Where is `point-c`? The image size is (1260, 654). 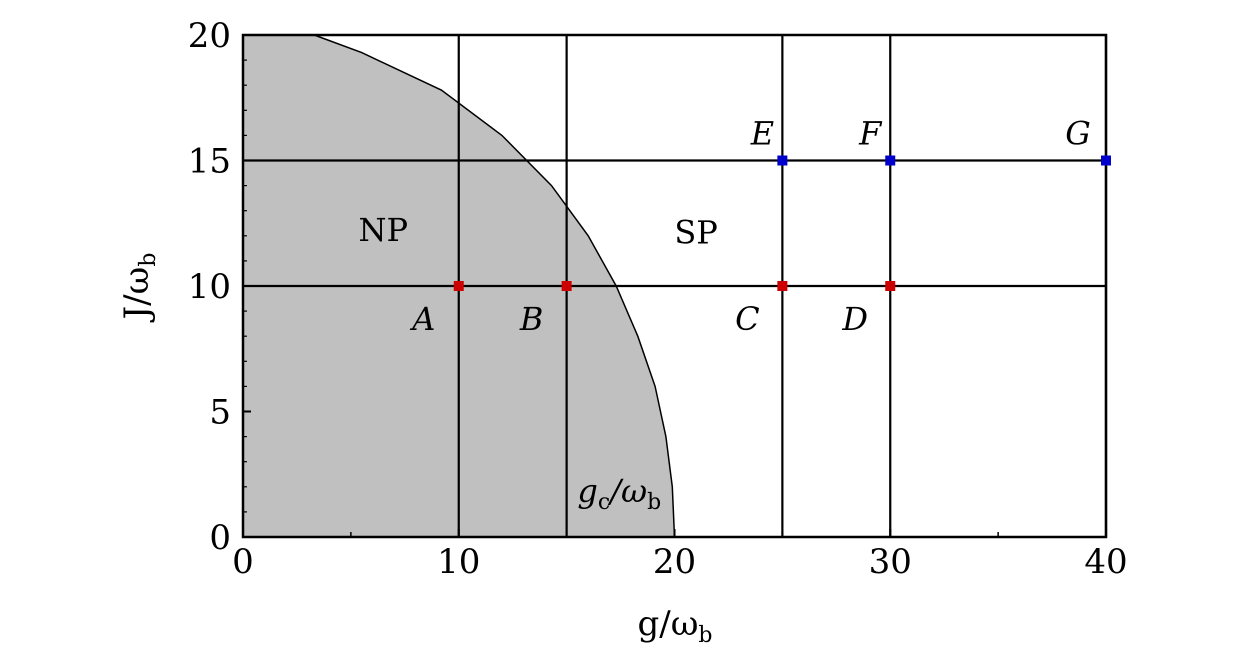 point-c is located at coordinates (782, 286).